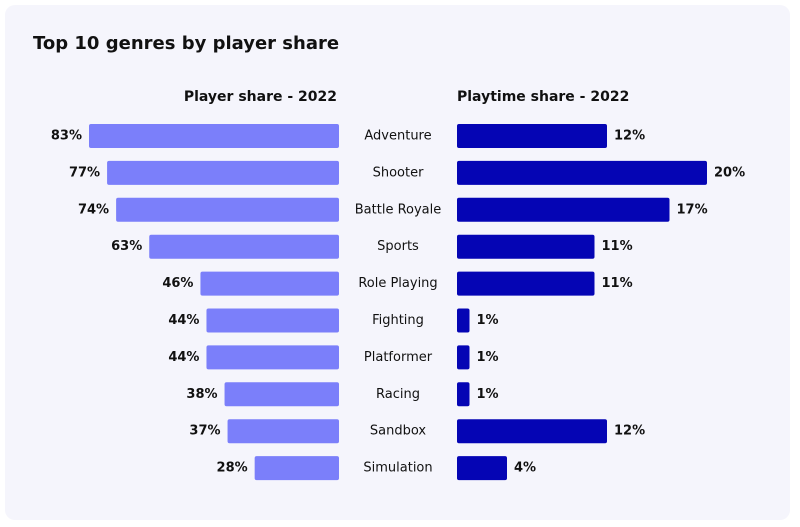  What do you see at coordinates (525, 468) in the screenshot?
I see `value-label: 4%` at bounding box center [525, 468].